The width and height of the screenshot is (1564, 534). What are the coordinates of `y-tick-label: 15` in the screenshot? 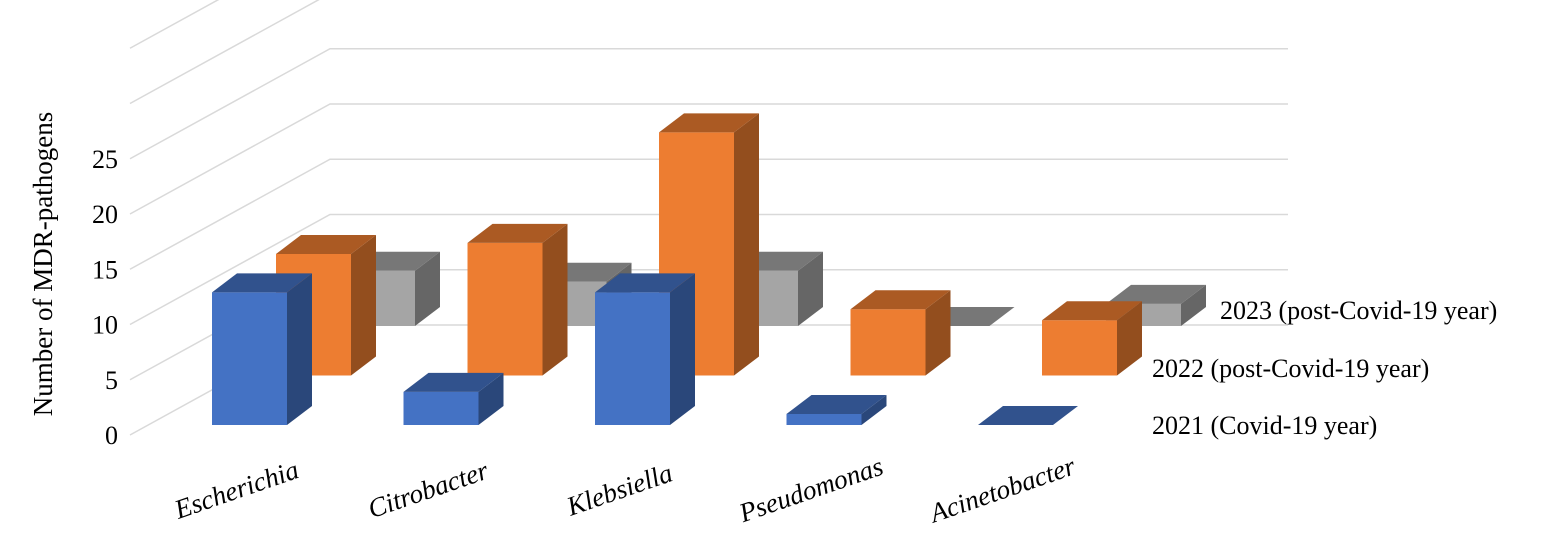 It's located at (105, 269).